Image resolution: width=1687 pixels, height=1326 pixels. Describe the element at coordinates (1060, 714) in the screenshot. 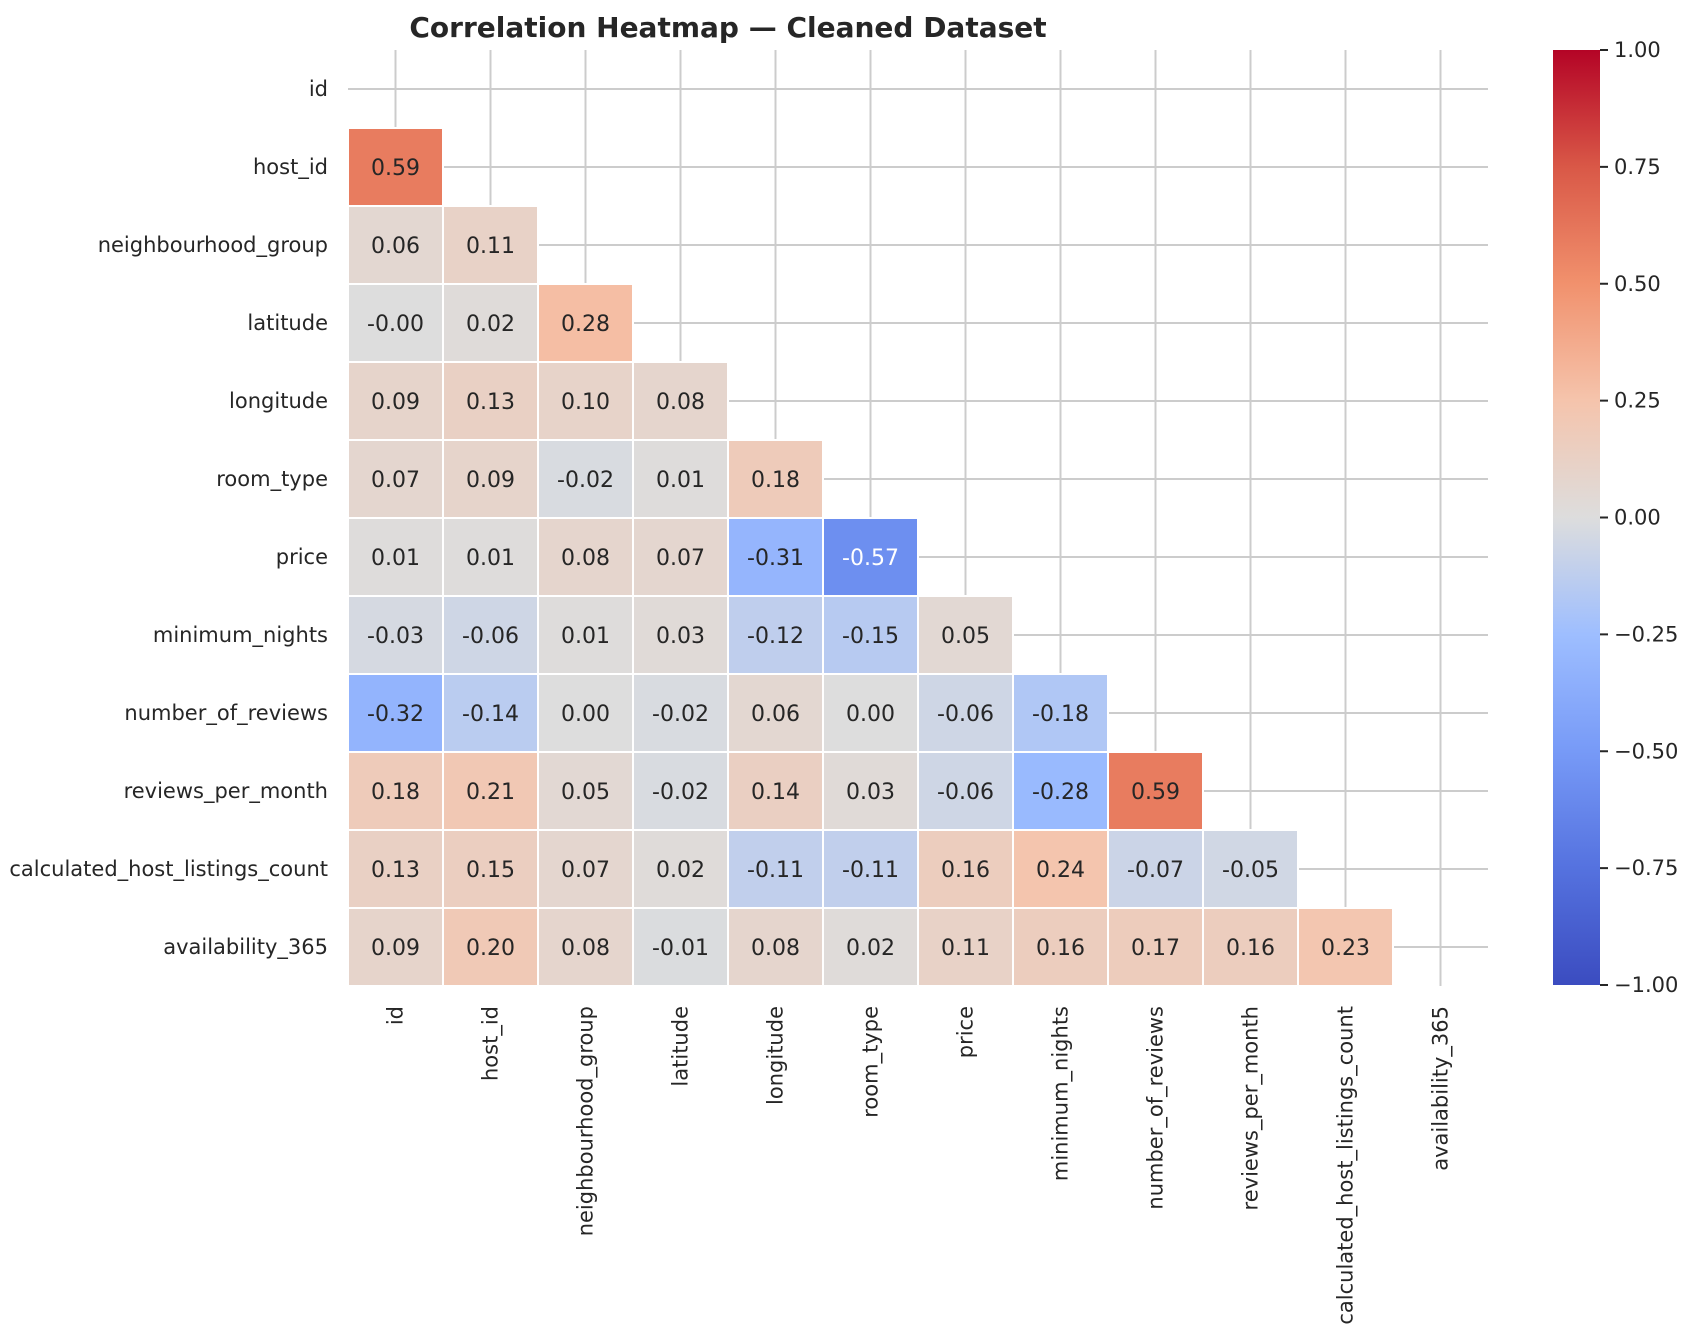

I see `cell-value-label: -0.18` at that location.